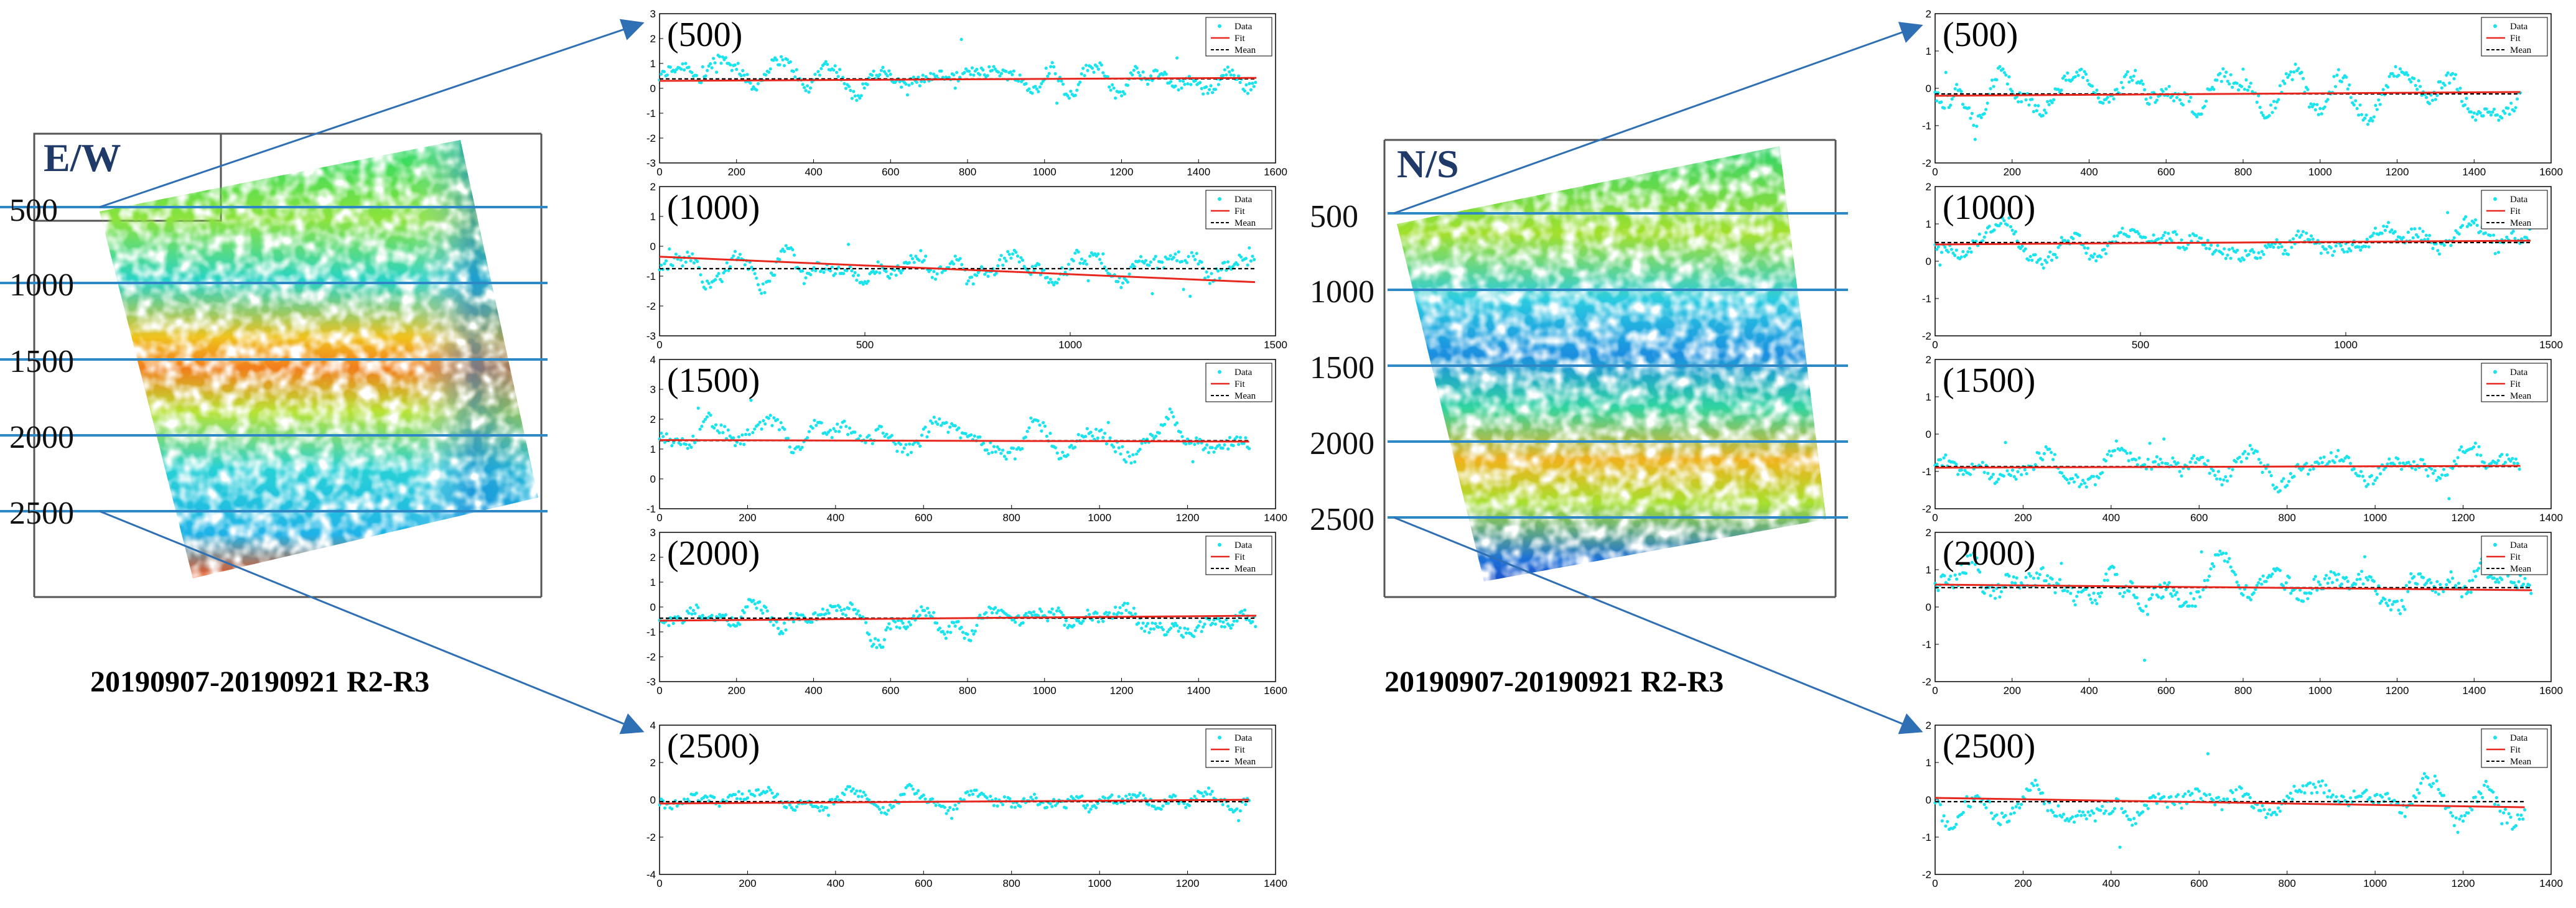 The height and width of the screenshot is (908, 2576). Describe the element at coordinates (651, 163) in the screenshot. I see `y-tick-label: -3` at that location.